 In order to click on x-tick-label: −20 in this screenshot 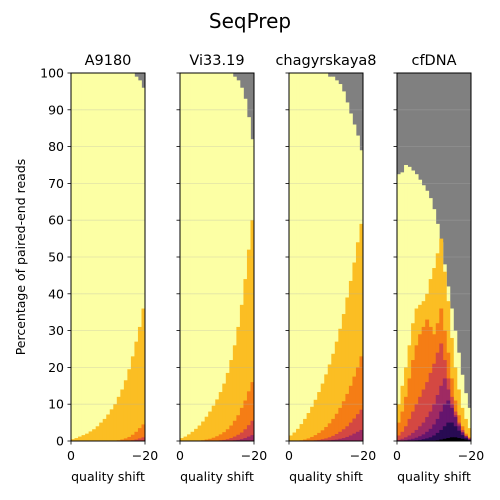, I will do `click(363, 455)`.